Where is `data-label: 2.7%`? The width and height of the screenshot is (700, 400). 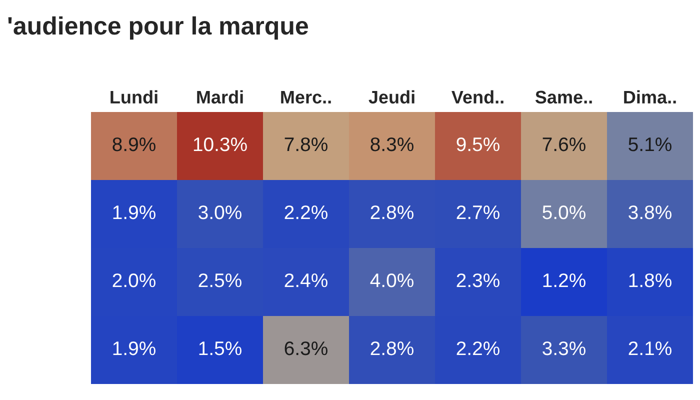
data-label: 2.7% is located at coordinates (478, 212).